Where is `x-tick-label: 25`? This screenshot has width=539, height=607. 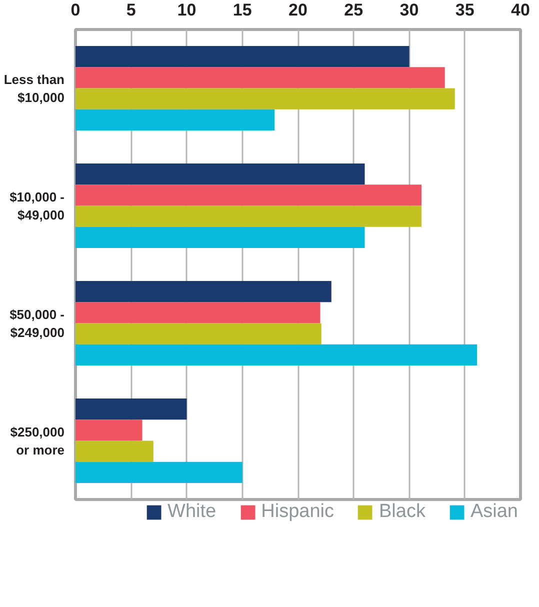 x-tick-label: 25 is located at coordinates (354, 10).